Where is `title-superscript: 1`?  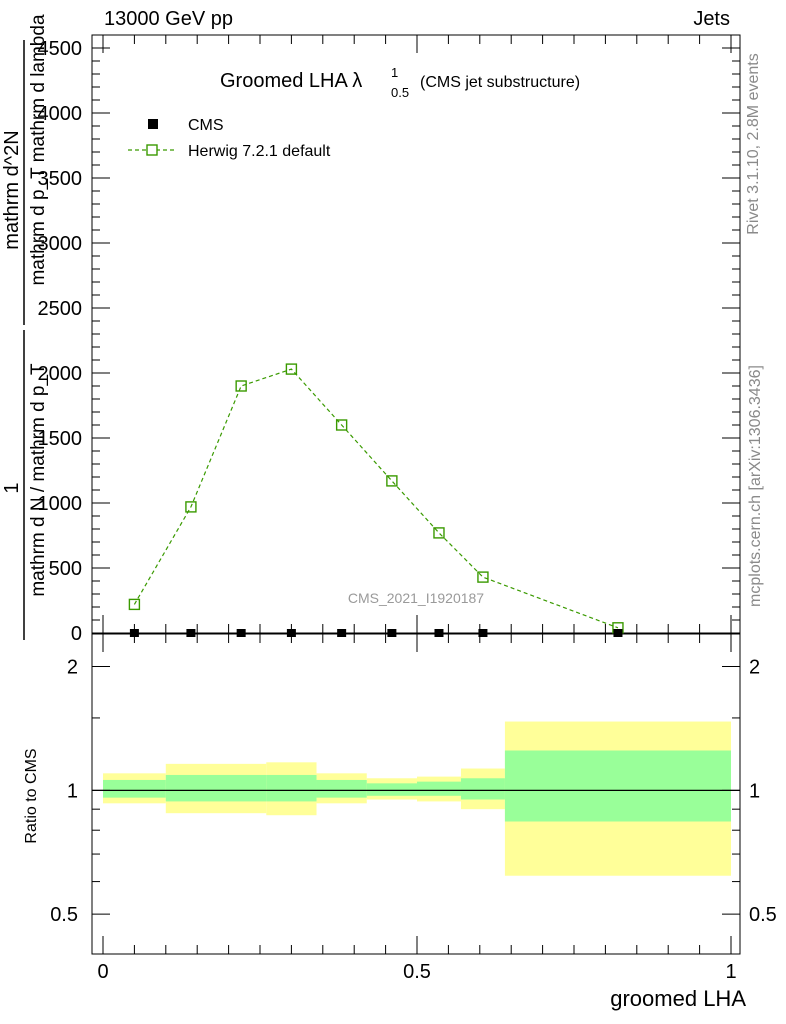 title-superscript: 1 is located at coordinates (394, 72).